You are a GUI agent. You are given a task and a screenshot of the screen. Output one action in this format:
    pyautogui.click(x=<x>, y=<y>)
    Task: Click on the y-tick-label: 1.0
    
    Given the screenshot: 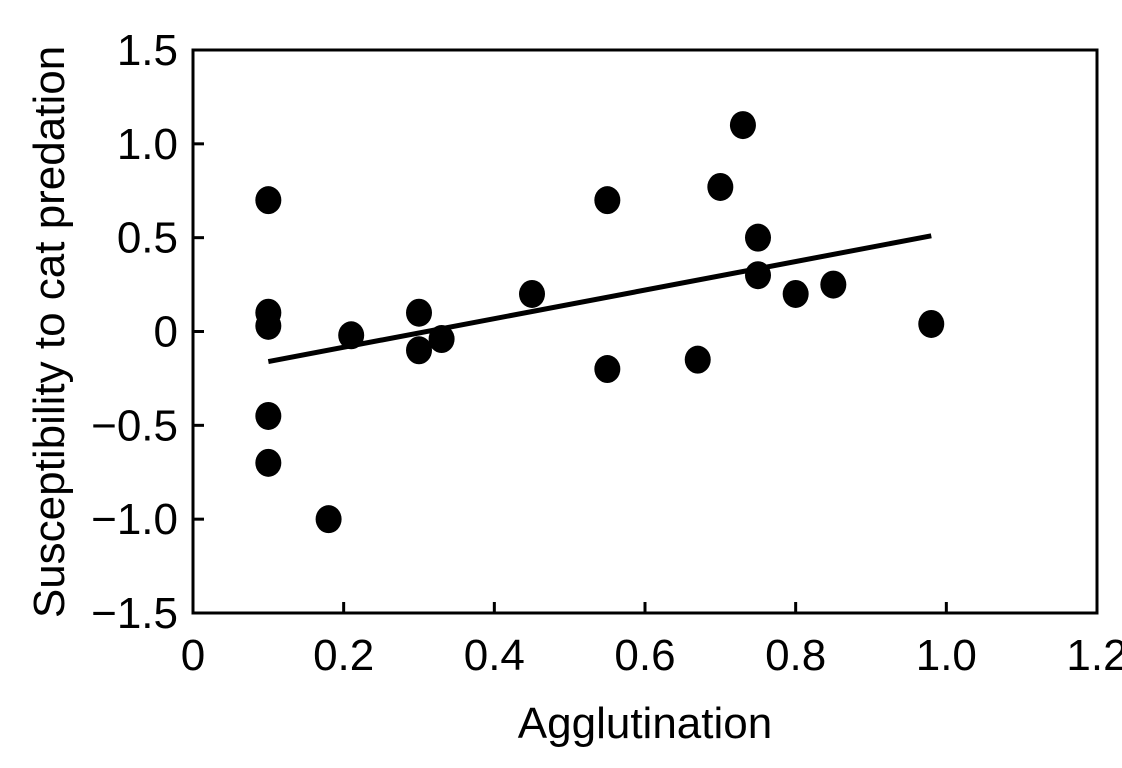 What is the action you would take?
    pyautogui.click(x=147, y=144)
    